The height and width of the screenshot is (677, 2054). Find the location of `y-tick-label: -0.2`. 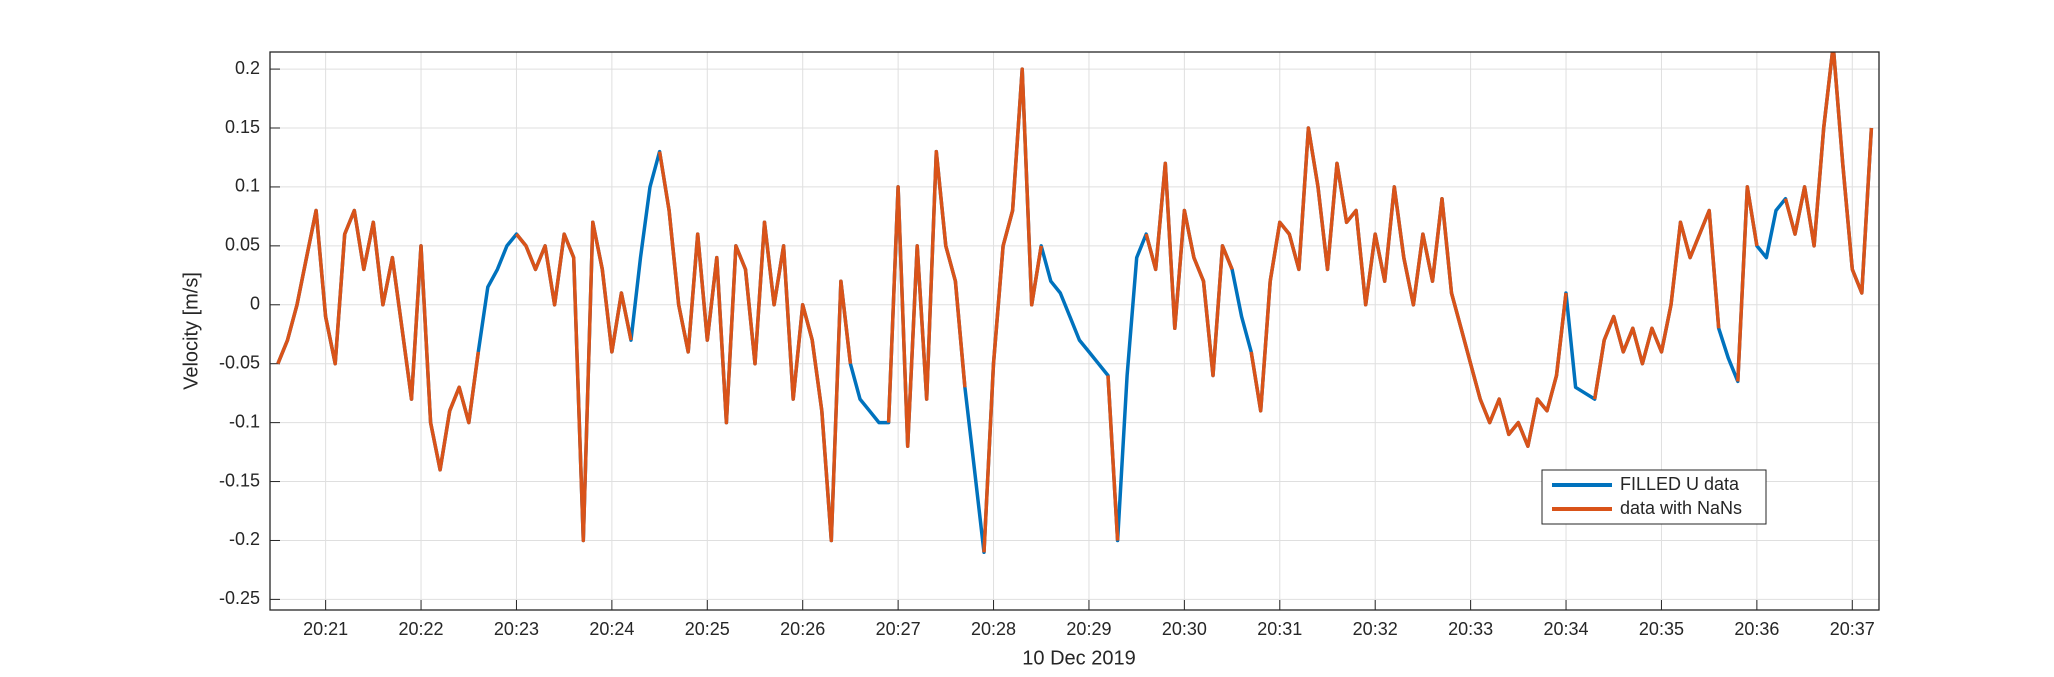

y-tick-label: -0.2 is located at coordinates (244, 539).